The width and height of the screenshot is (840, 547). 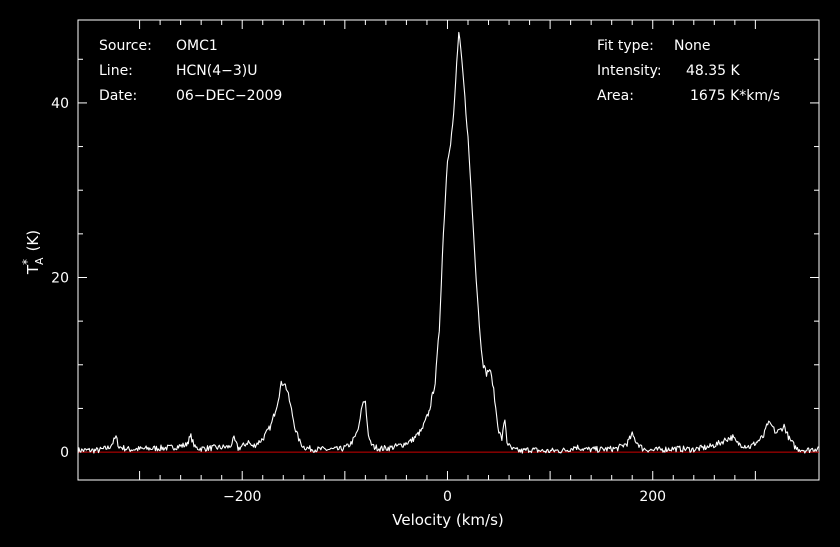 What do you see at coordinates (125, 46) in the screenshot?
I see `annotation-label: Source:` at bounding box center [125, 46].